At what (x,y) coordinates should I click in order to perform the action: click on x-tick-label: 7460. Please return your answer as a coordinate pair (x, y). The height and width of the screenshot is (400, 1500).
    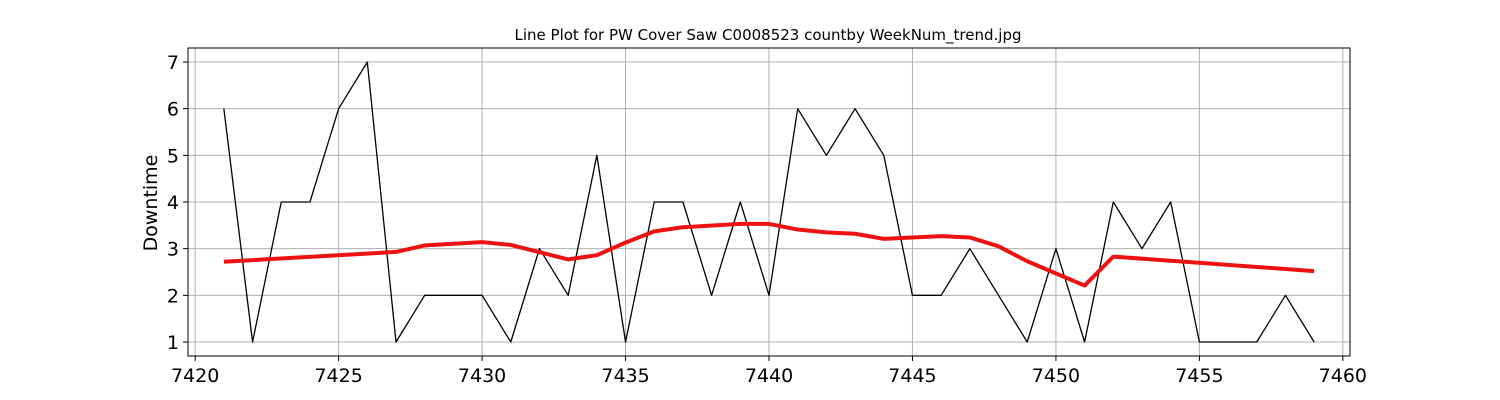
    Looking at the image, I should click on (1343, 376).